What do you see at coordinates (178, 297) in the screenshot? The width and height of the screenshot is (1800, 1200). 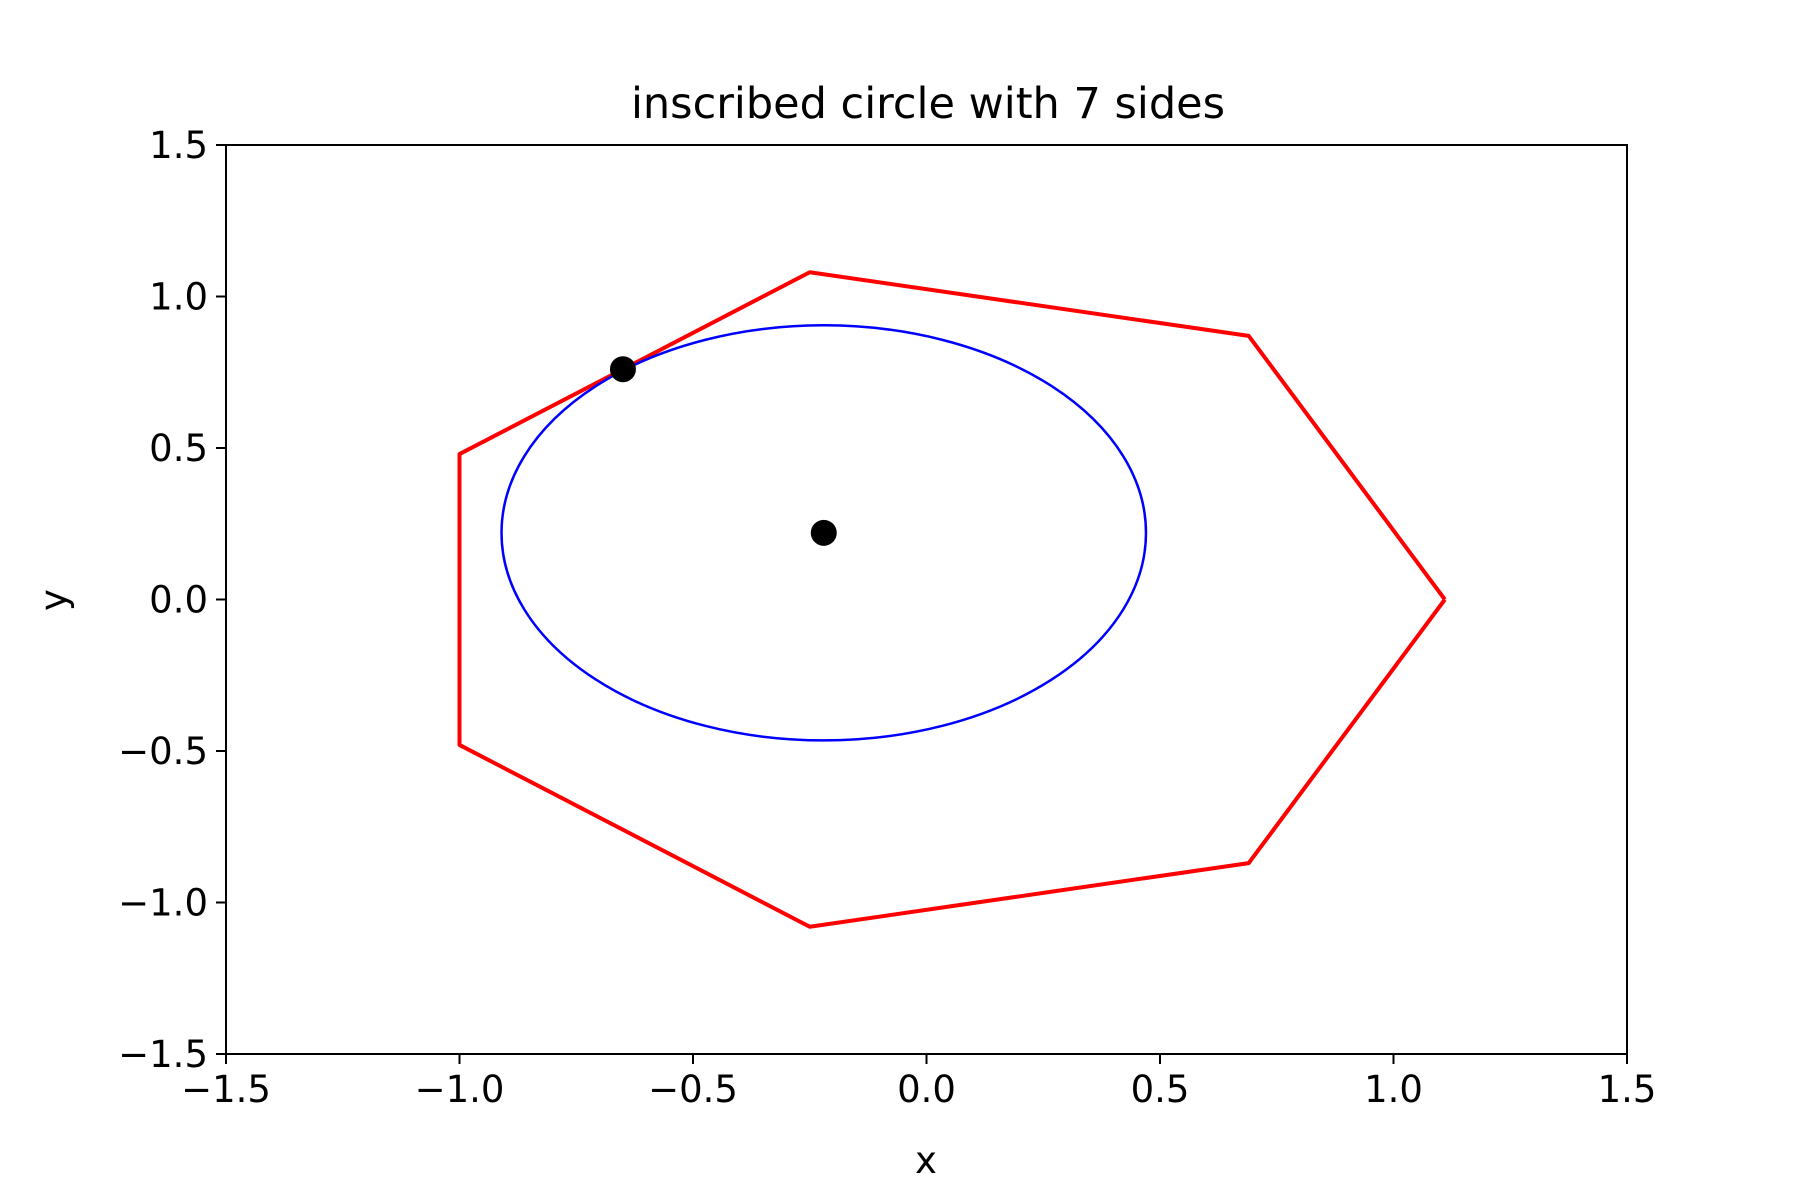 I see `y-tick-label: 1.0` at bounding box center [178, 297].